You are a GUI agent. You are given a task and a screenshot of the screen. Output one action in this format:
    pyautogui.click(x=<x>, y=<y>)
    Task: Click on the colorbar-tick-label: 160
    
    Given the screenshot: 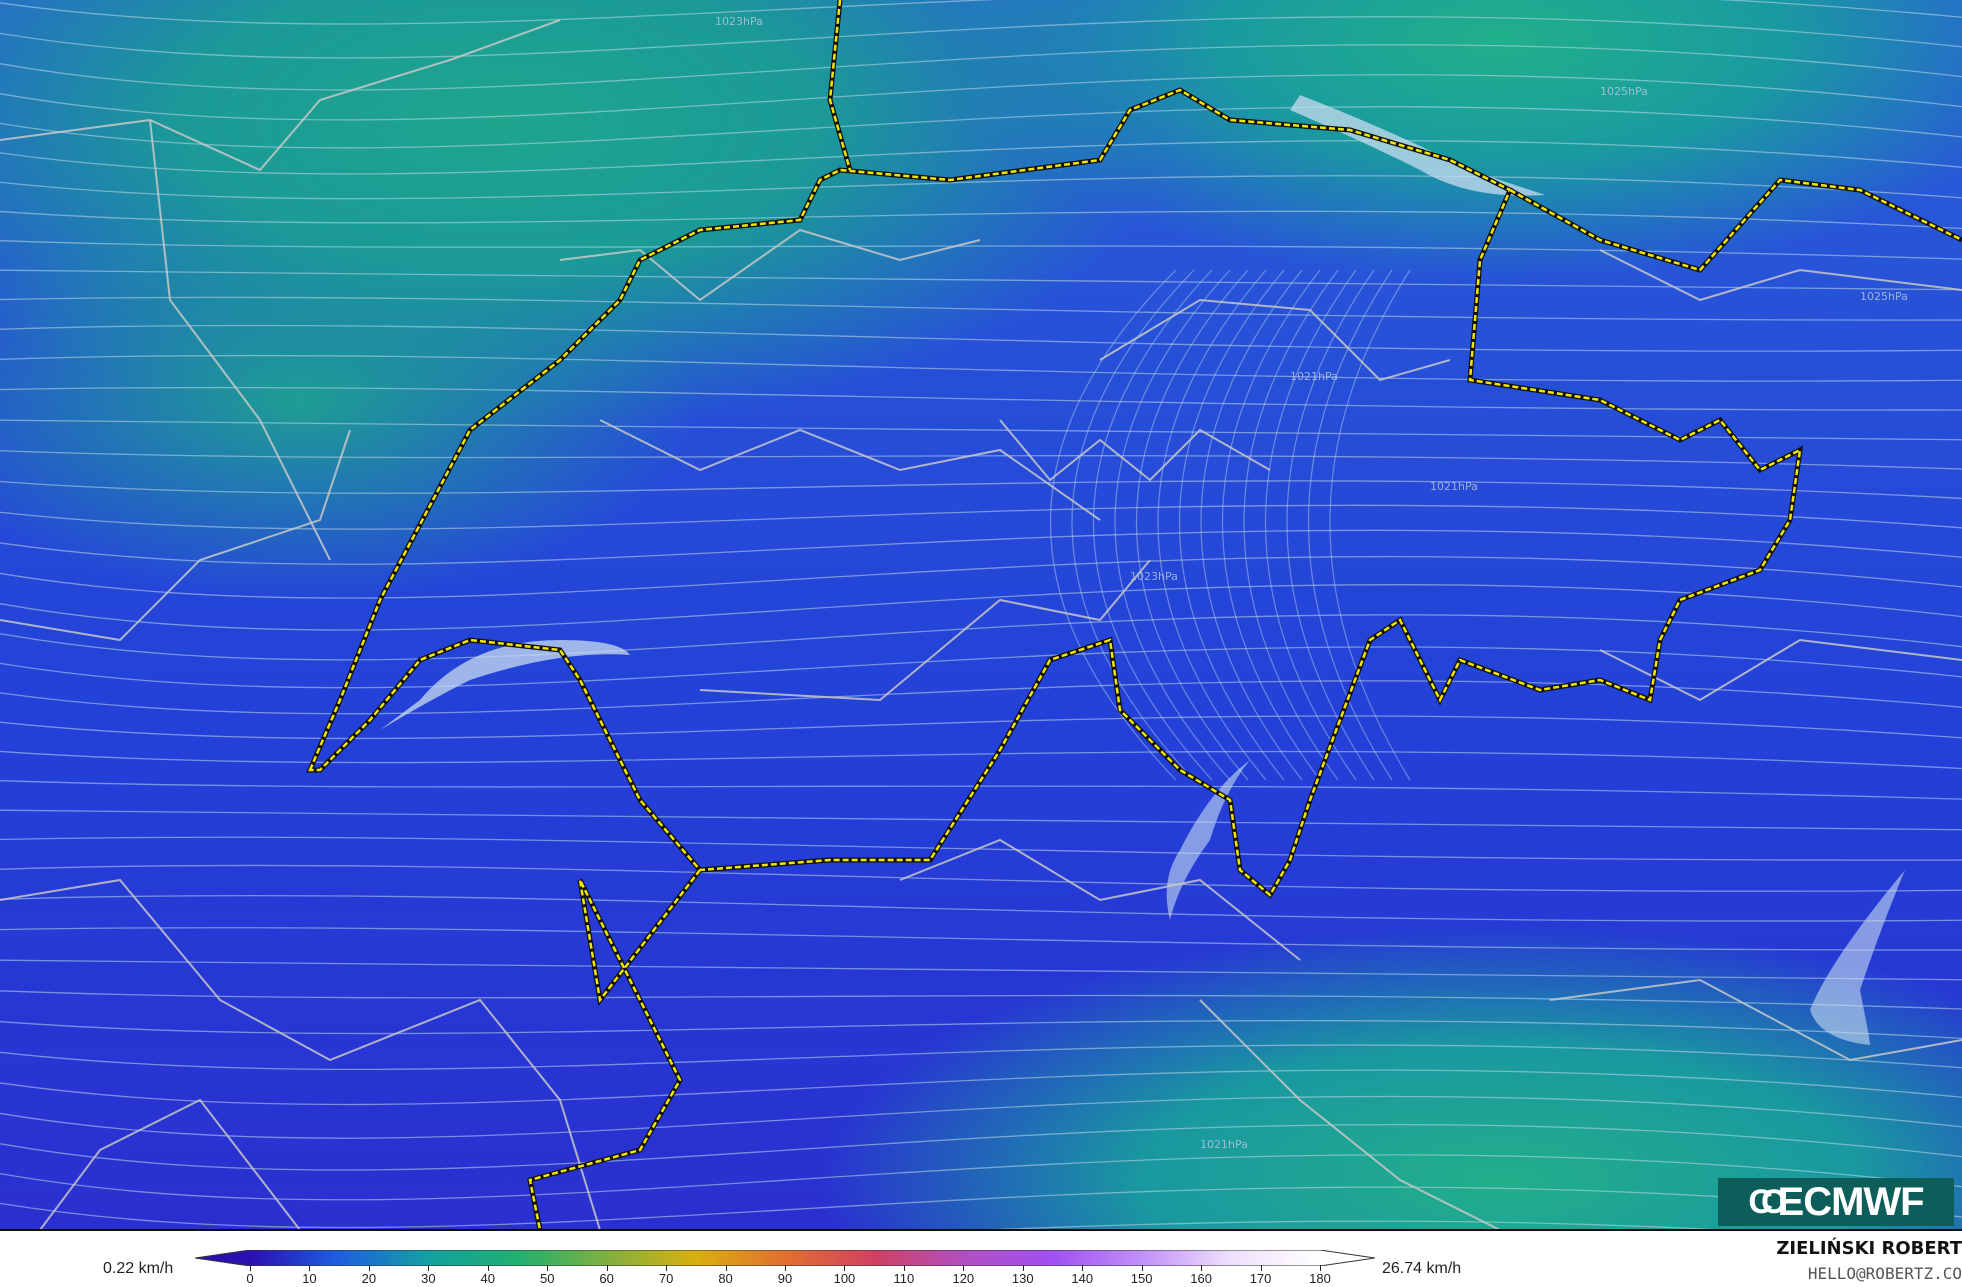 What is the action you would take?
    pyautogui.click(x=1201, y=1278)
    